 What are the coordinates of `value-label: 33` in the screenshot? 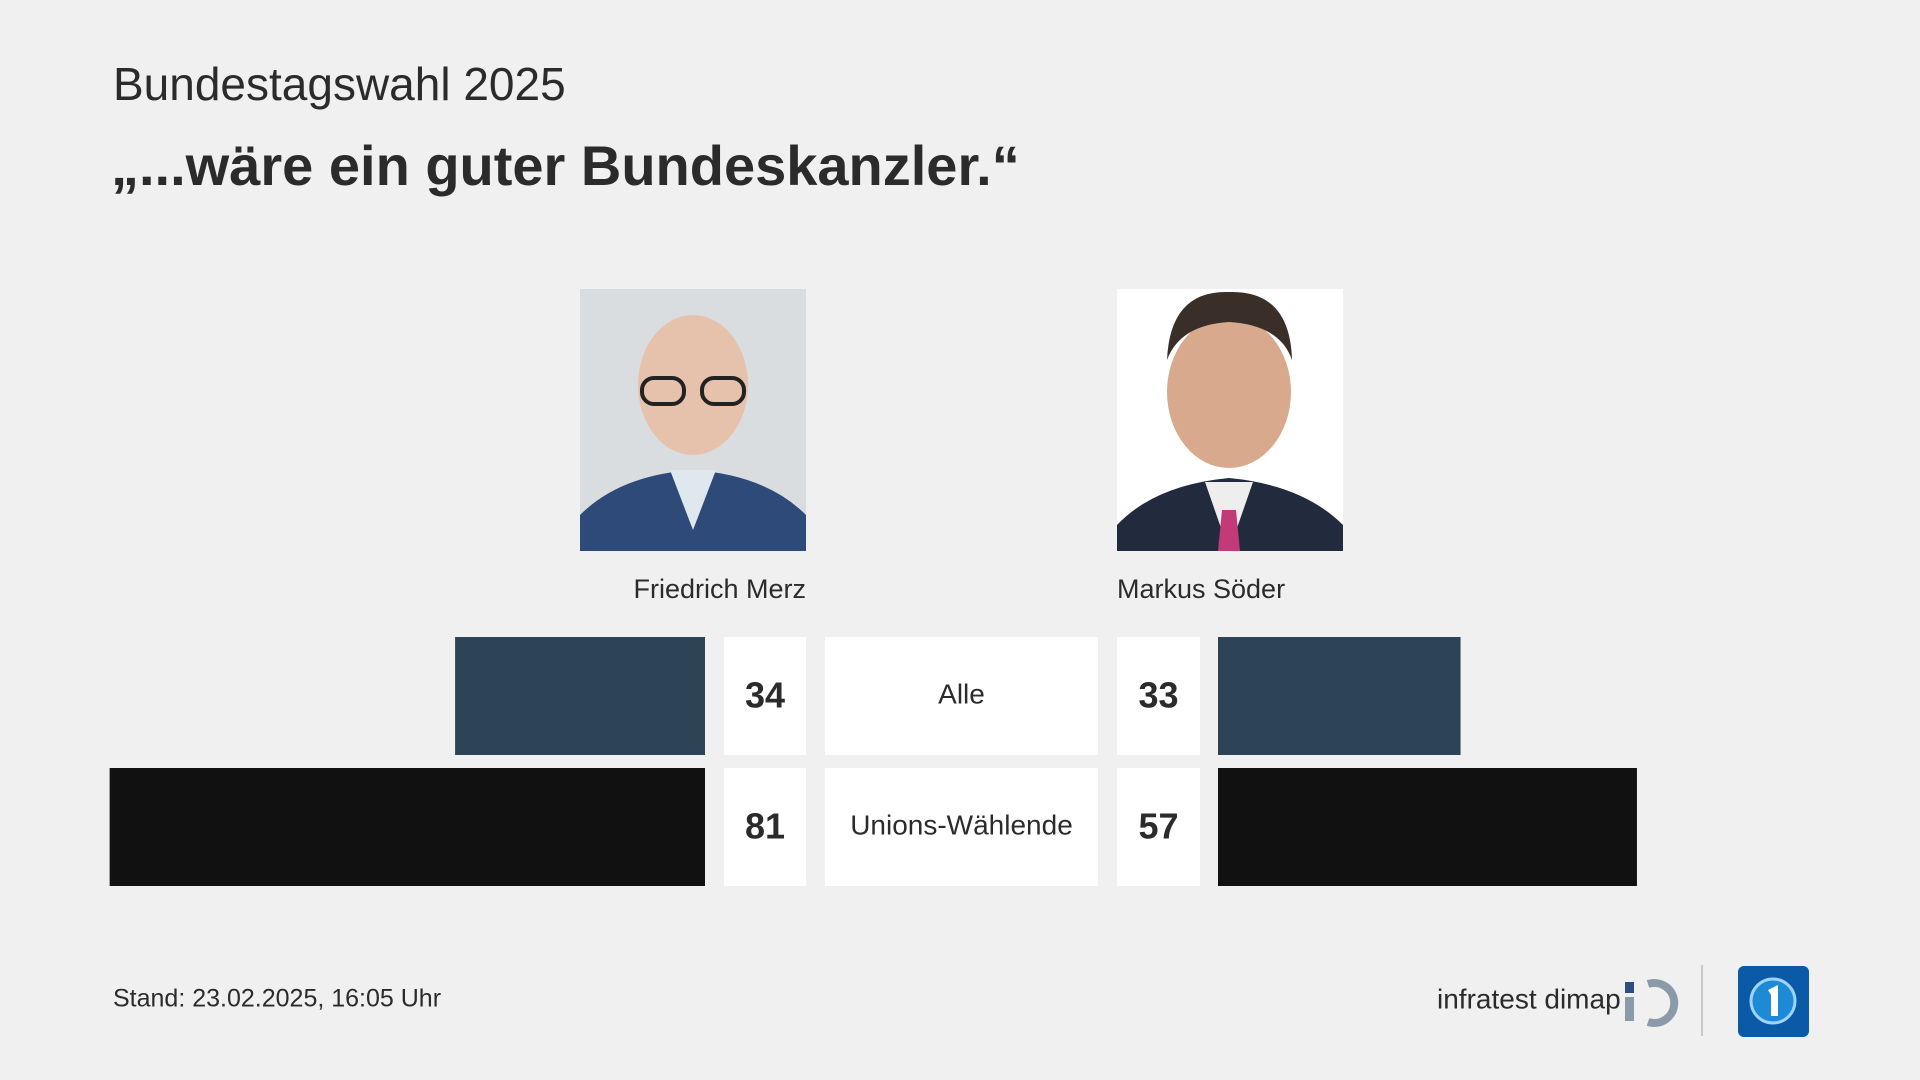 It's located at (1158, 695).